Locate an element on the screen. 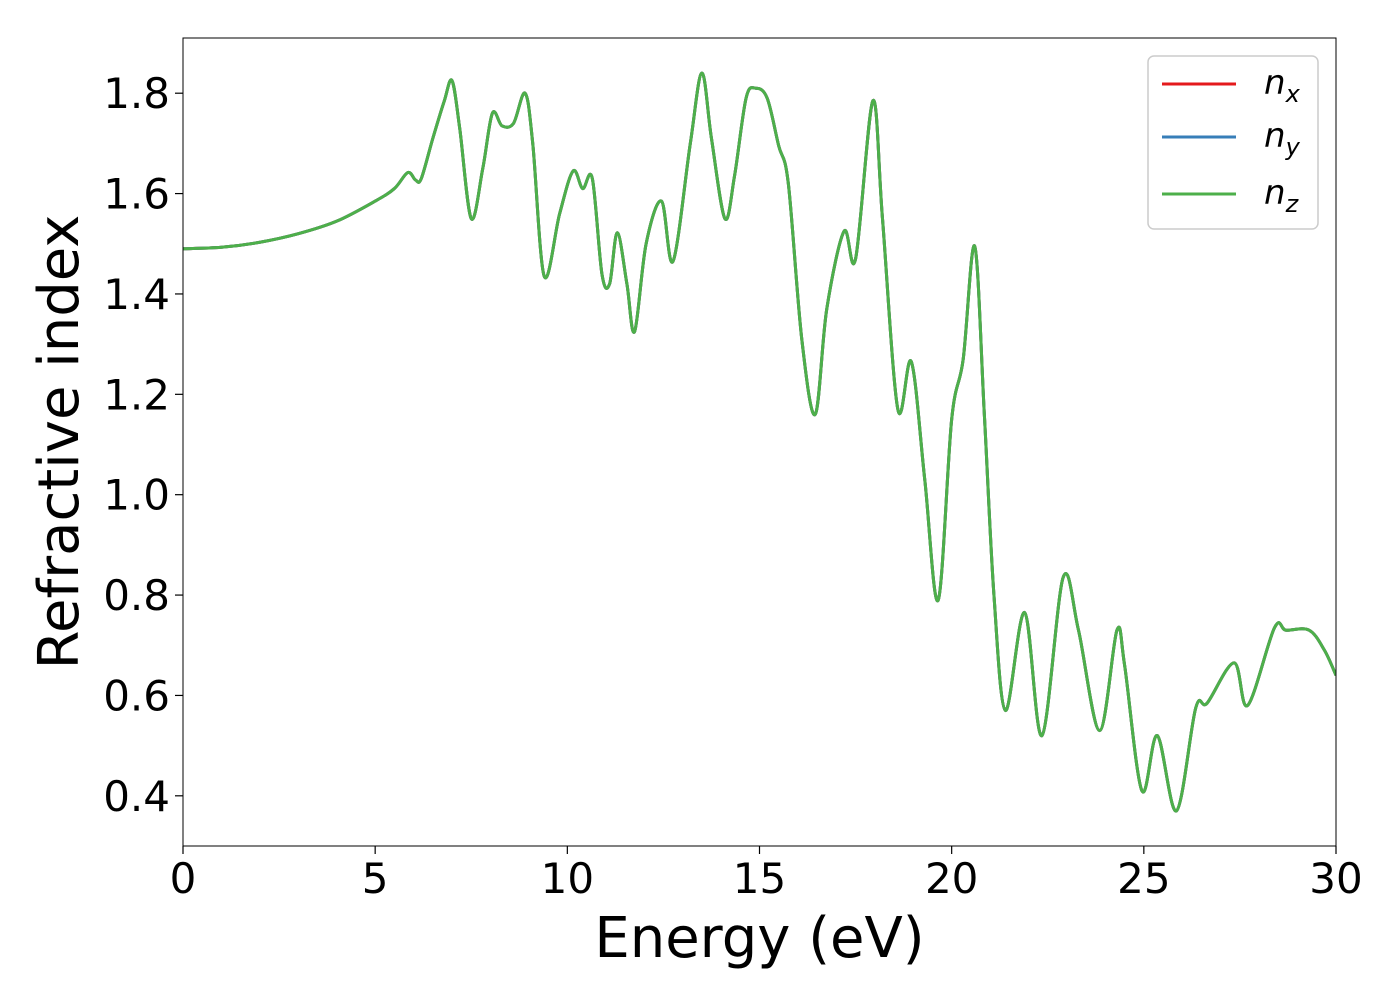  legend-box is located at coordinates (1233, 142).